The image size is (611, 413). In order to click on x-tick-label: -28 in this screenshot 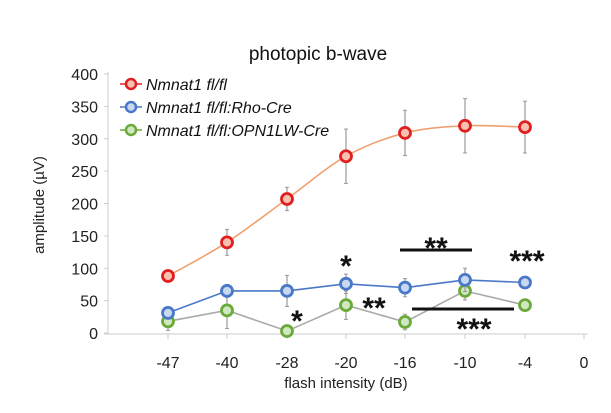, I will do `click(286, 363)`.